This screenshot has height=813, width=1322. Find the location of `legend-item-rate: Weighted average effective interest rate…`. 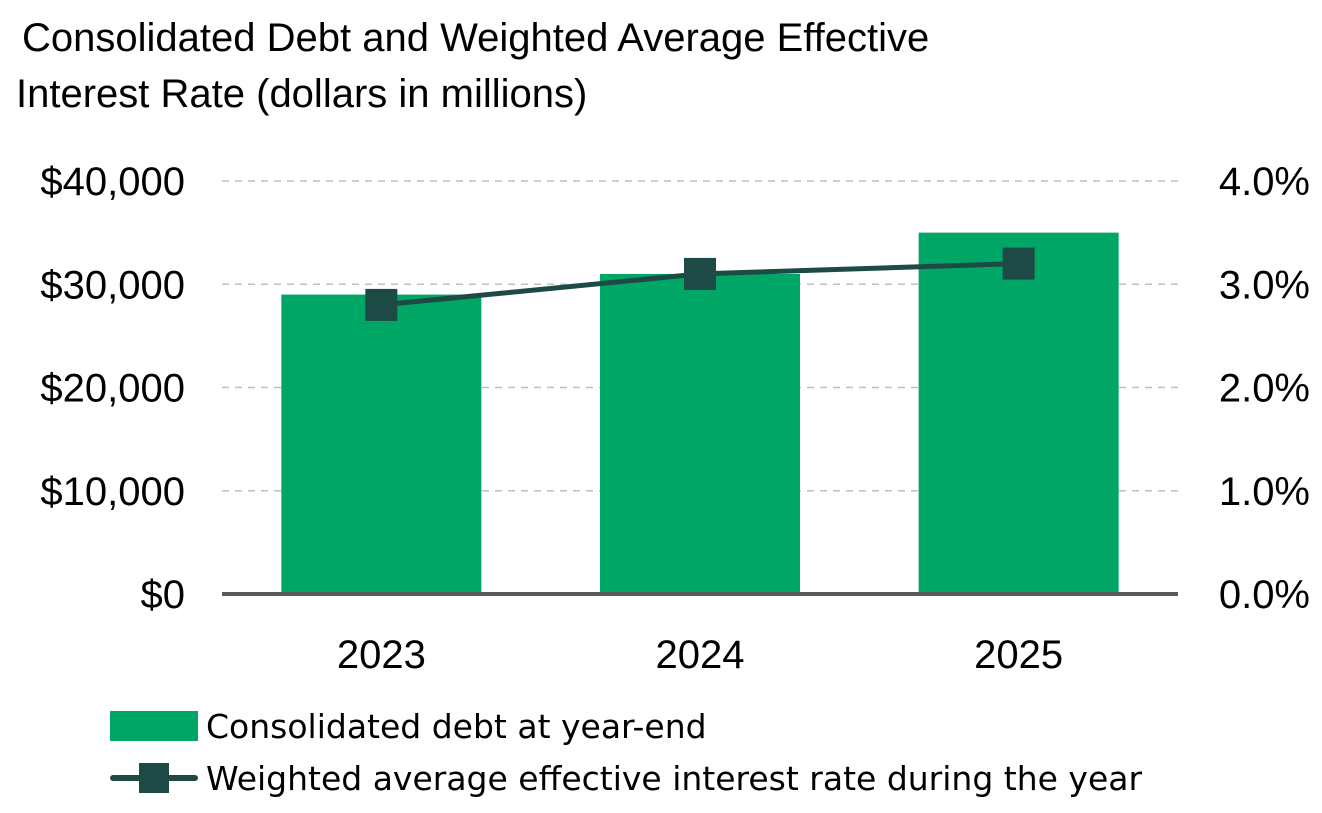

legend-item-rate: Weighted average effective interest rate… is located at coordinates (626, 778).